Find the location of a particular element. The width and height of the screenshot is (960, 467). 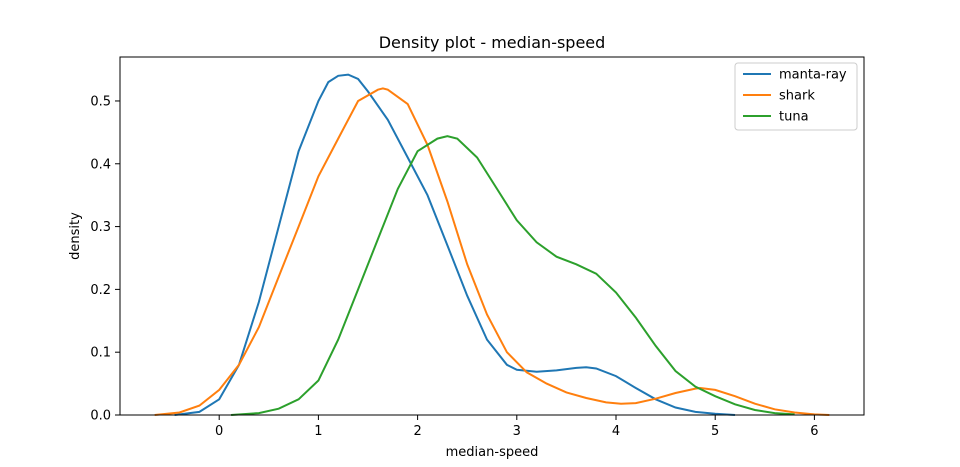

y-tick-label: 0.2 is located at coordinates (100, 290).